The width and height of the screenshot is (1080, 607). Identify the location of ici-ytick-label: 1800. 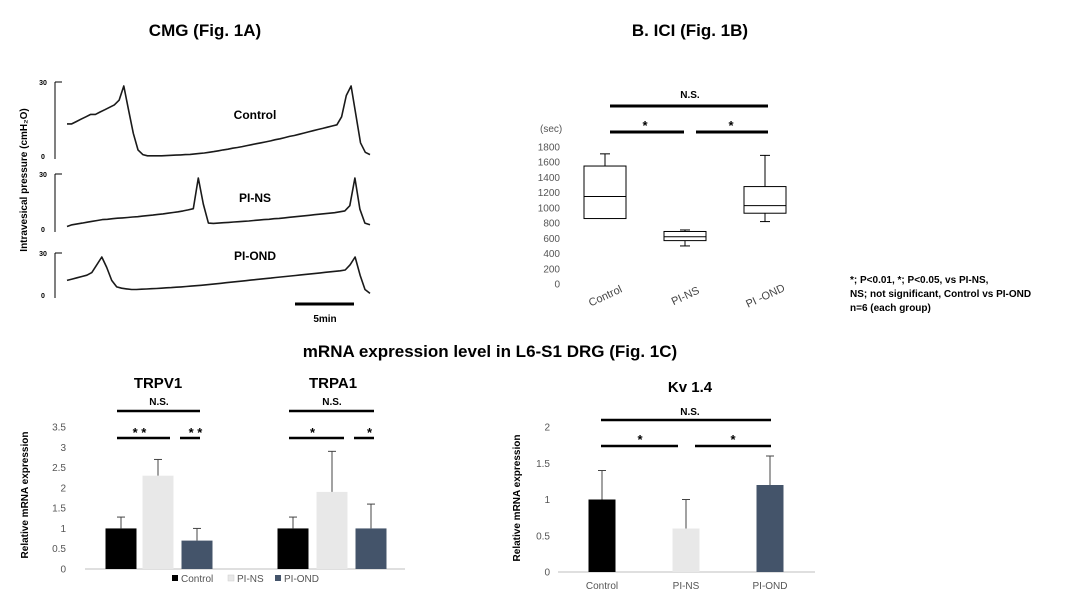
(549, 148).